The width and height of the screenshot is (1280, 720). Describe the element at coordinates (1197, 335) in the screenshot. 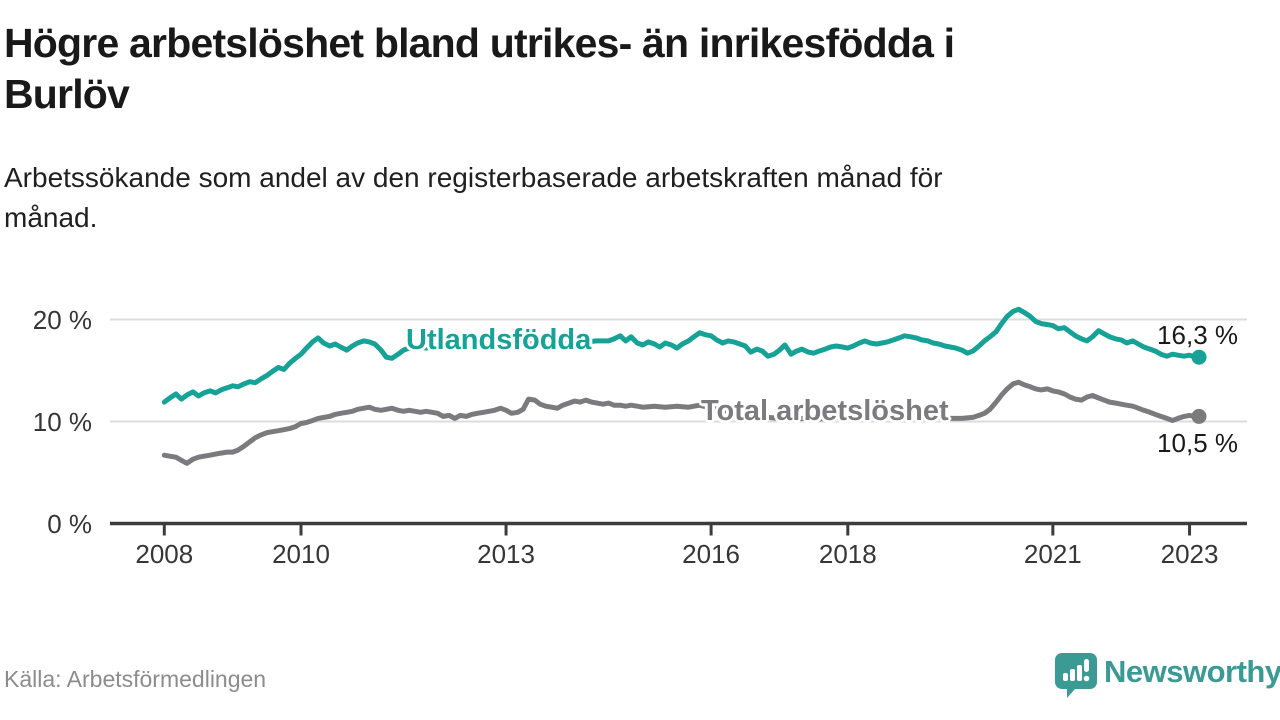

I see `end-value-utlandsfodda: 16,3 %` at that location.